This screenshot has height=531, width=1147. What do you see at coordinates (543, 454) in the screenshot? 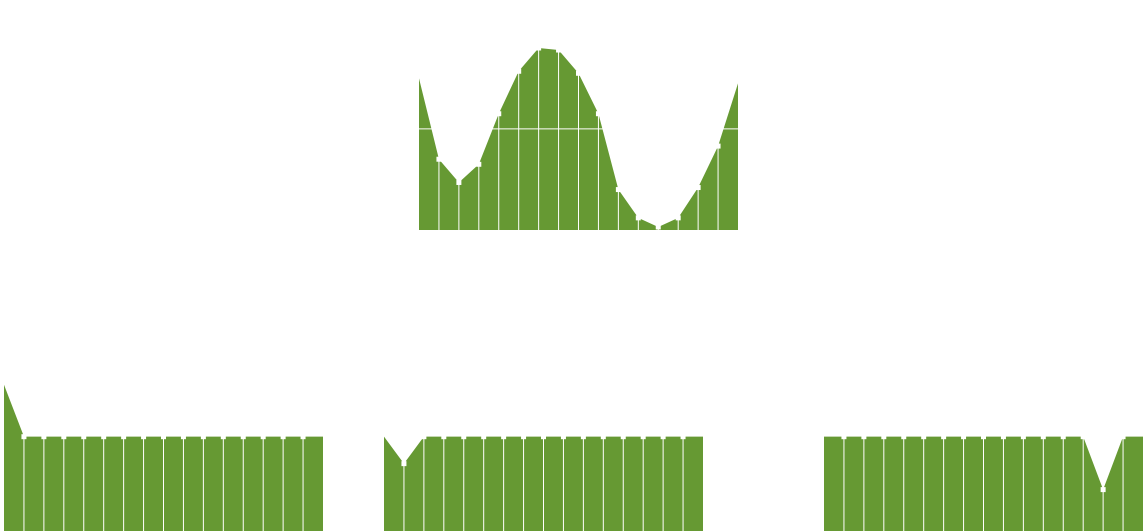
I see `area-chart-bottom-center` at bounding box center [543, 454].